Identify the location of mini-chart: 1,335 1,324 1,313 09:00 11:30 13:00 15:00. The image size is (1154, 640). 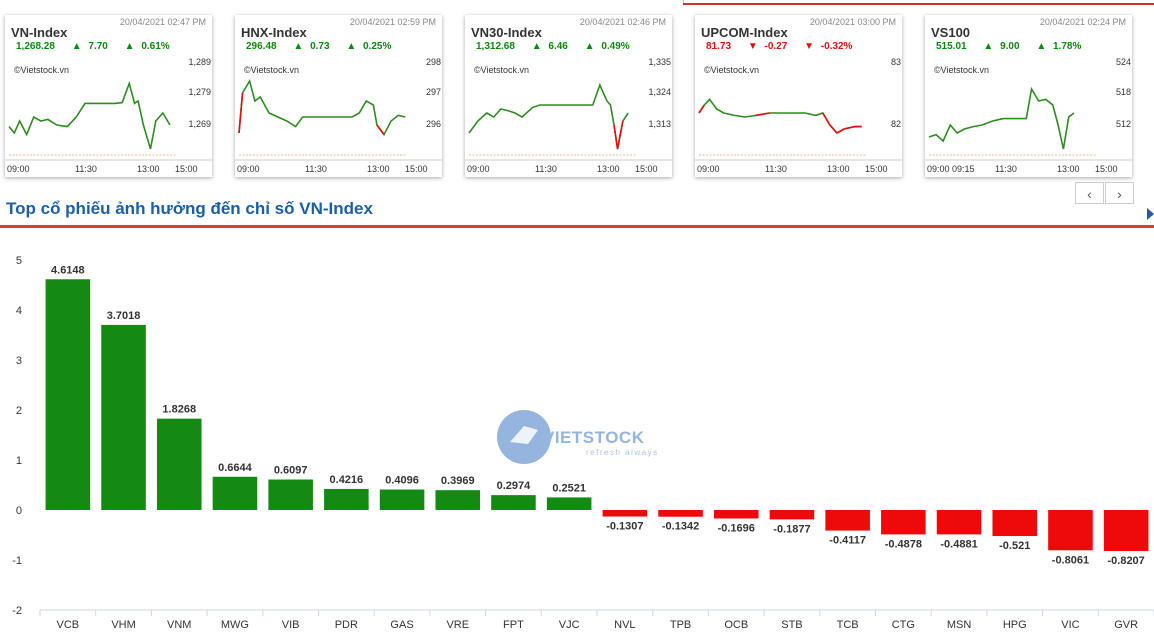
(568, 115).